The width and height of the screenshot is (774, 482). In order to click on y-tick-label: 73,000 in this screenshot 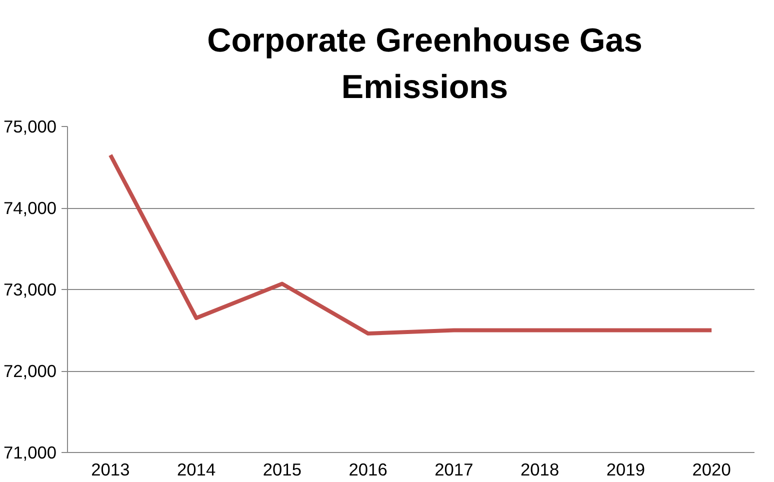, I will do `click(30, 290)`.